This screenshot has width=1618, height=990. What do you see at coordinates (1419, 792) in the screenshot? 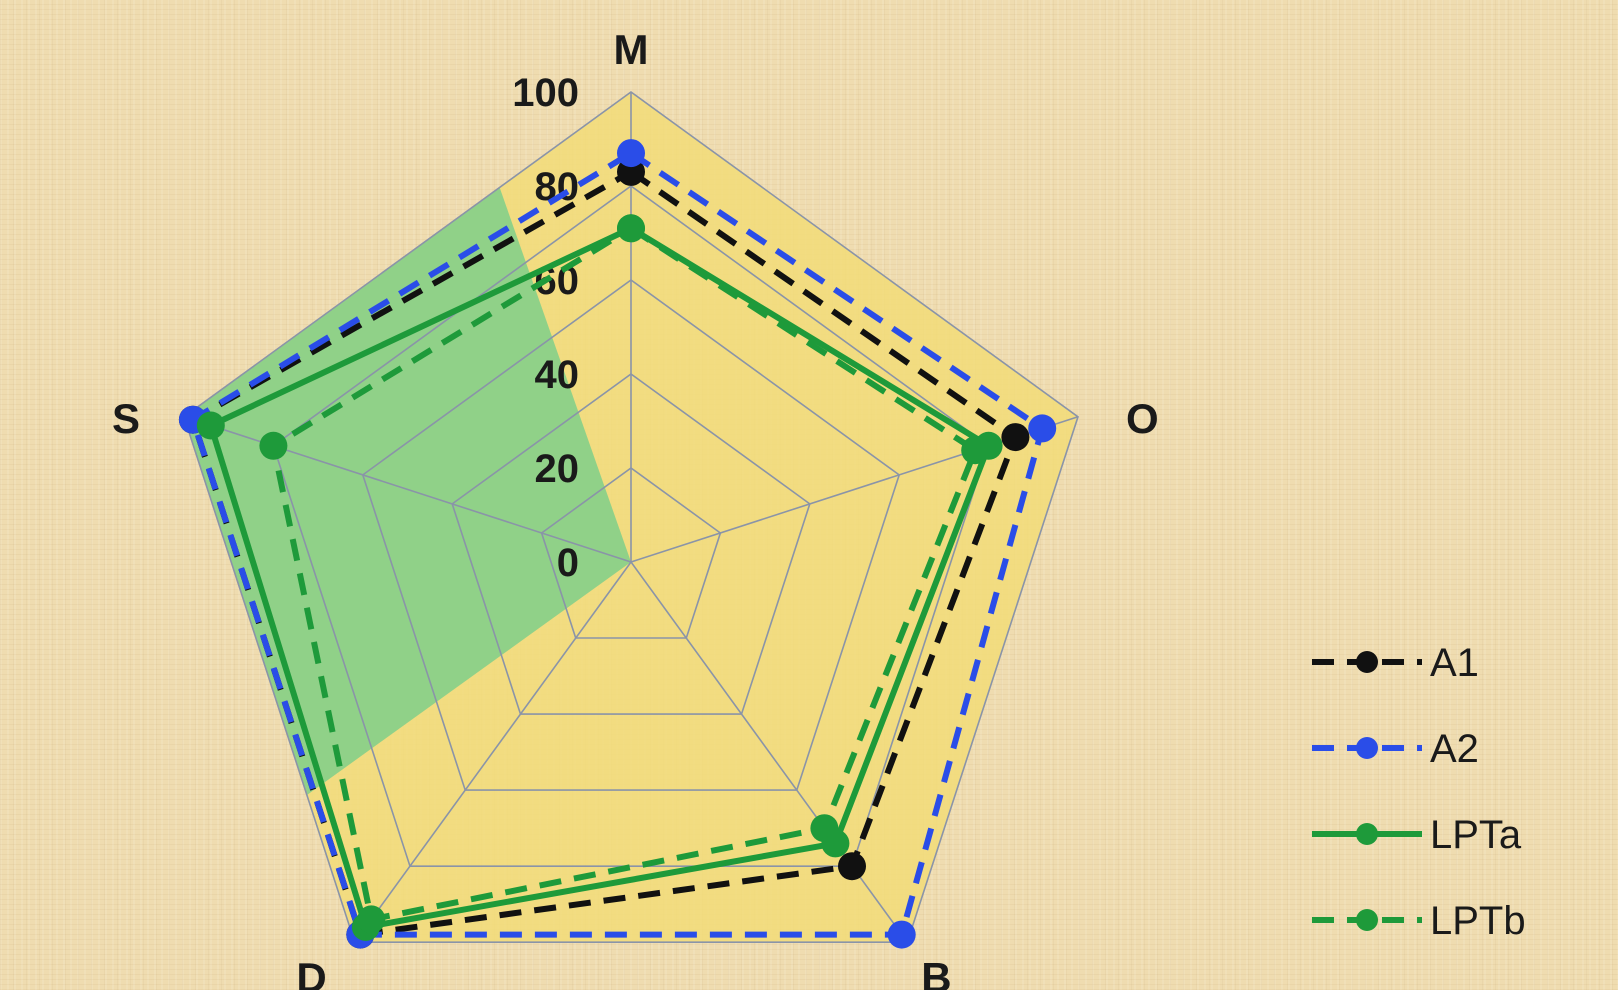
I see `legend: A1 A2 LPTa LPTb` at bounding box center [1419, 792].